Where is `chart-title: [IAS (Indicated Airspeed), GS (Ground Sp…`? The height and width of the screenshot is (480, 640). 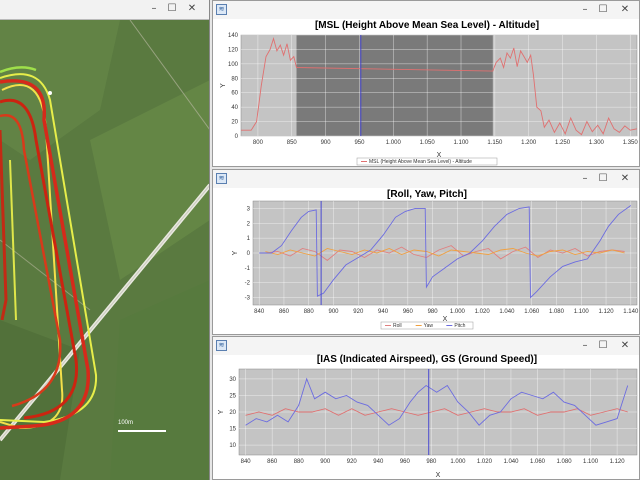 chart-title: [IAS (Indicated Airspeed), GS (Ground Sp… is located at coordinates (427, 359).